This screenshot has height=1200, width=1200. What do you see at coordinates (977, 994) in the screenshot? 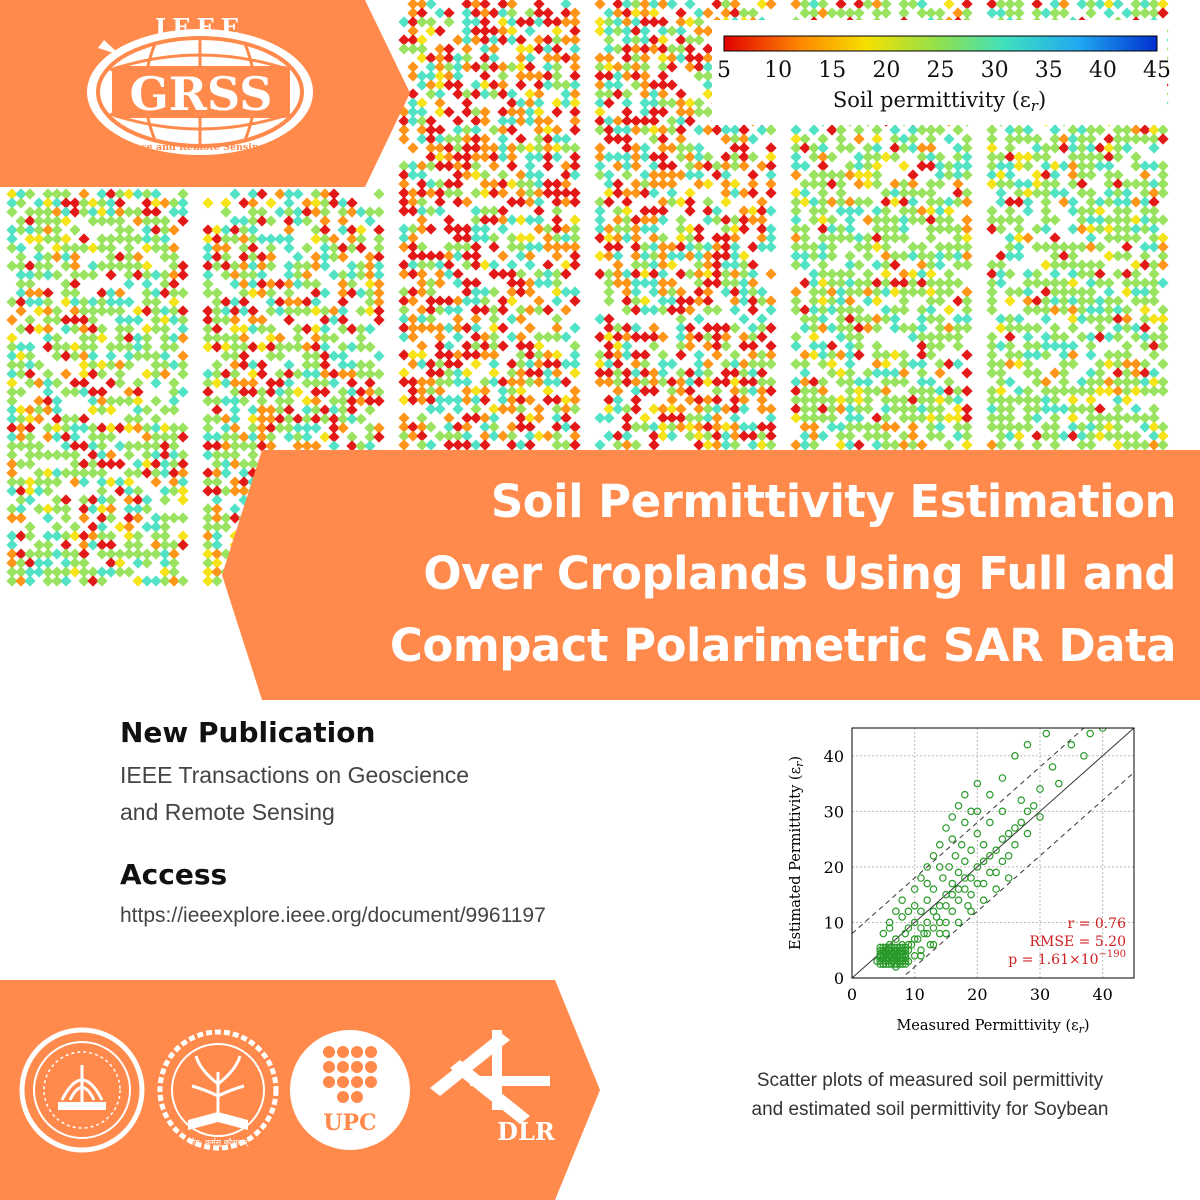
I see `x-tick-label: 20` at bounding box center [977, 994].